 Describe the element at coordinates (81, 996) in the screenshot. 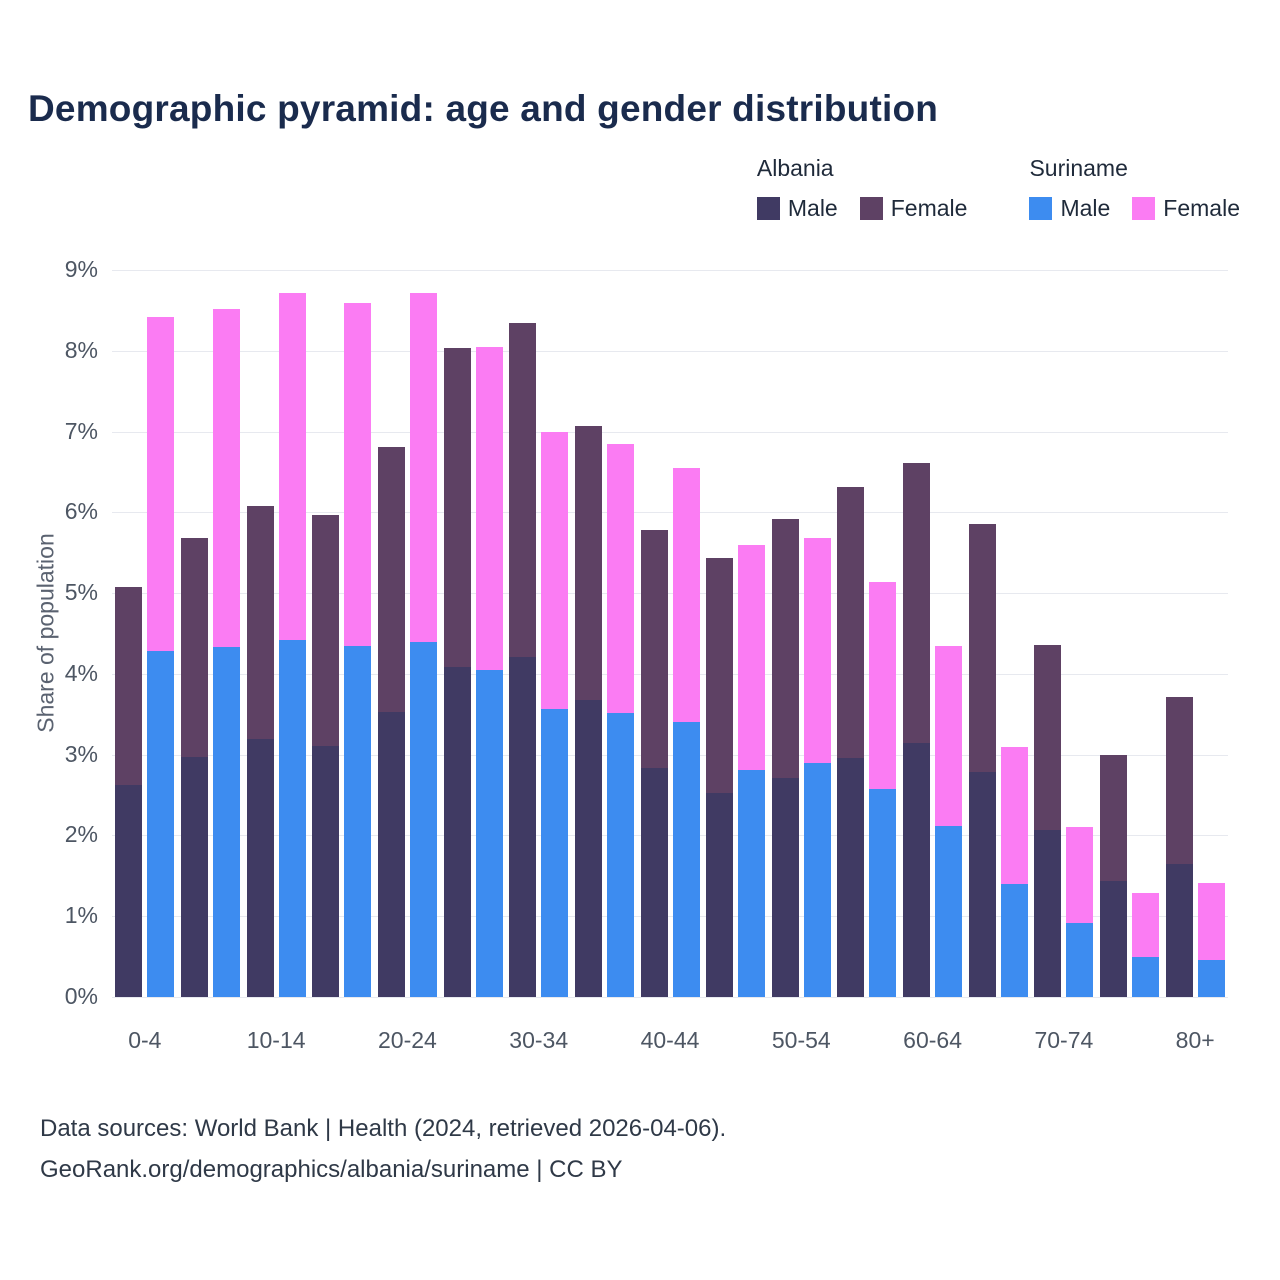

I see `y-tick-label: 0%` at that location.